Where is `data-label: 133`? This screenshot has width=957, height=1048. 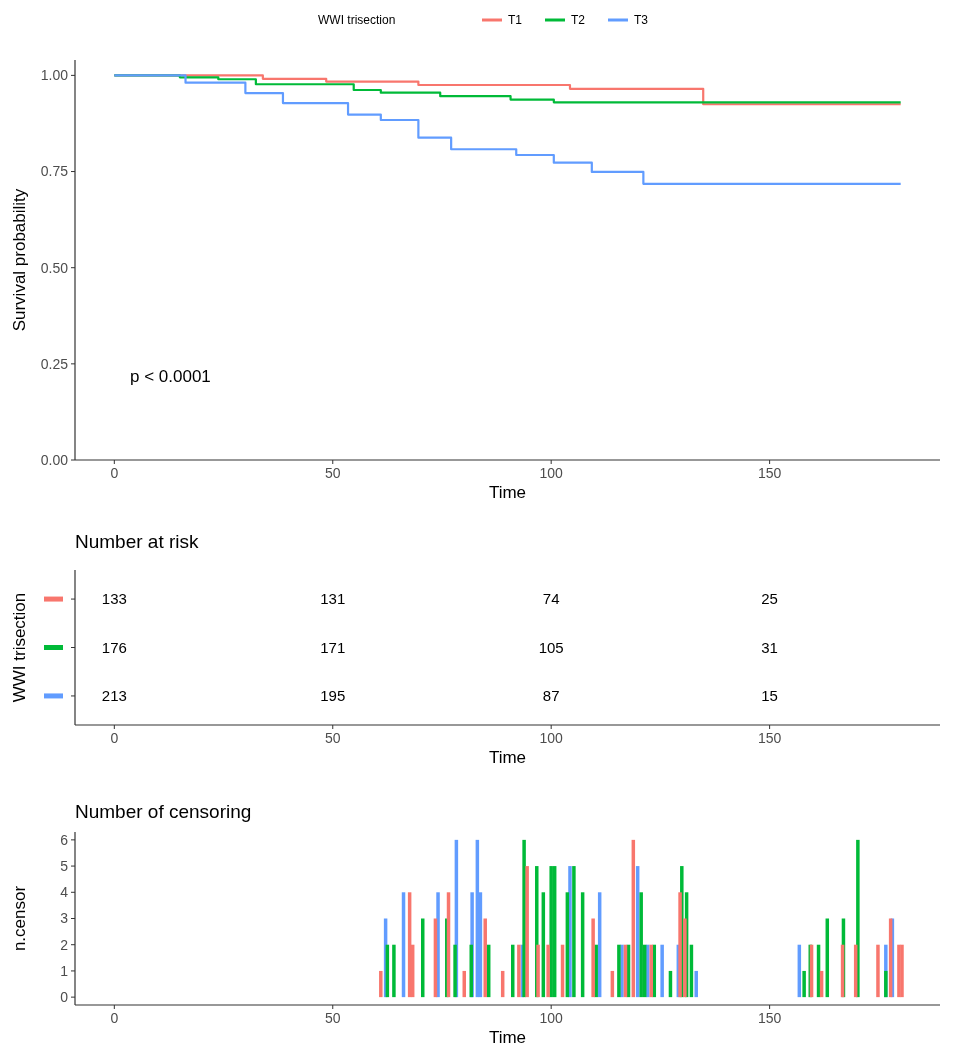
data-label: 133 is located at coordinates (114, 599).